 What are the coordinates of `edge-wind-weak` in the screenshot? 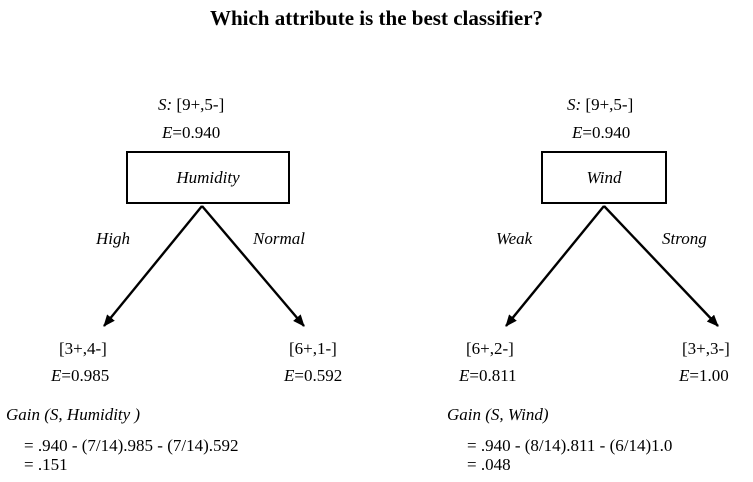 It's located at (555, 266).